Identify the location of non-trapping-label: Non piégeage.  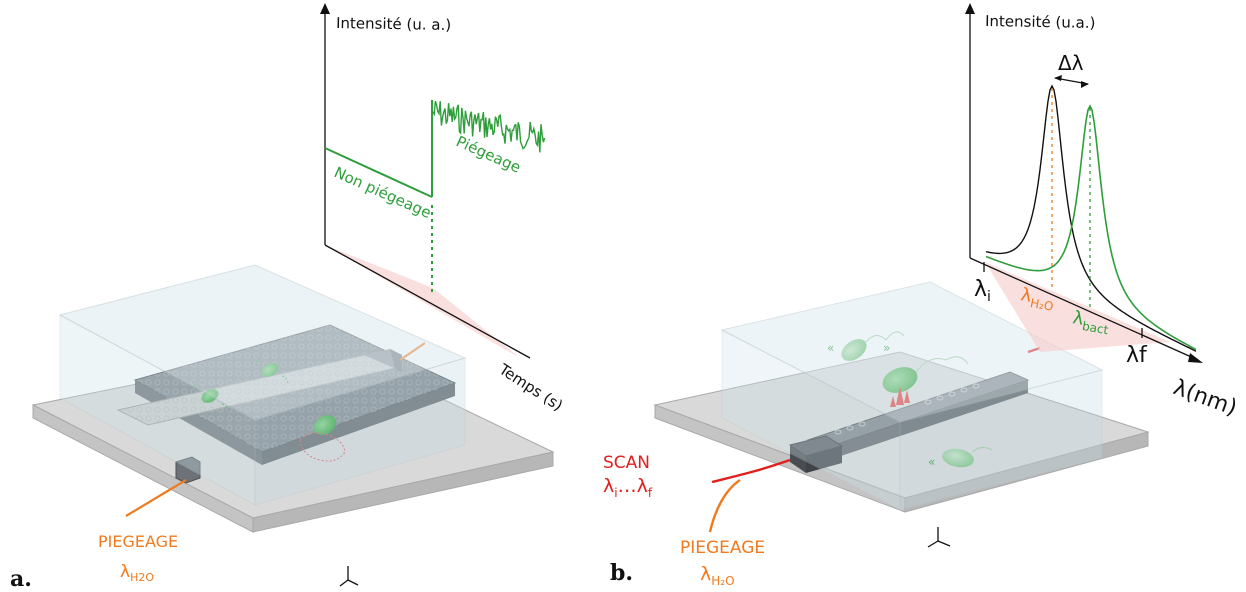
(382, 192).